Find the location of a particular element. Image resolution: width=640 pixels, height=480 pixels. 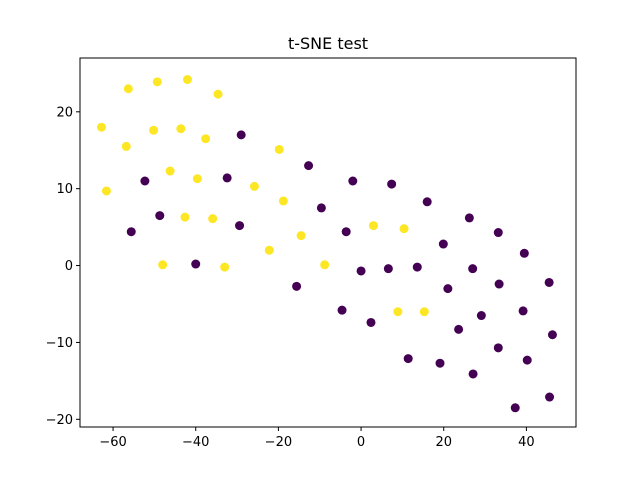

x-tick-label: 40 is located at coordinates (526, 442).